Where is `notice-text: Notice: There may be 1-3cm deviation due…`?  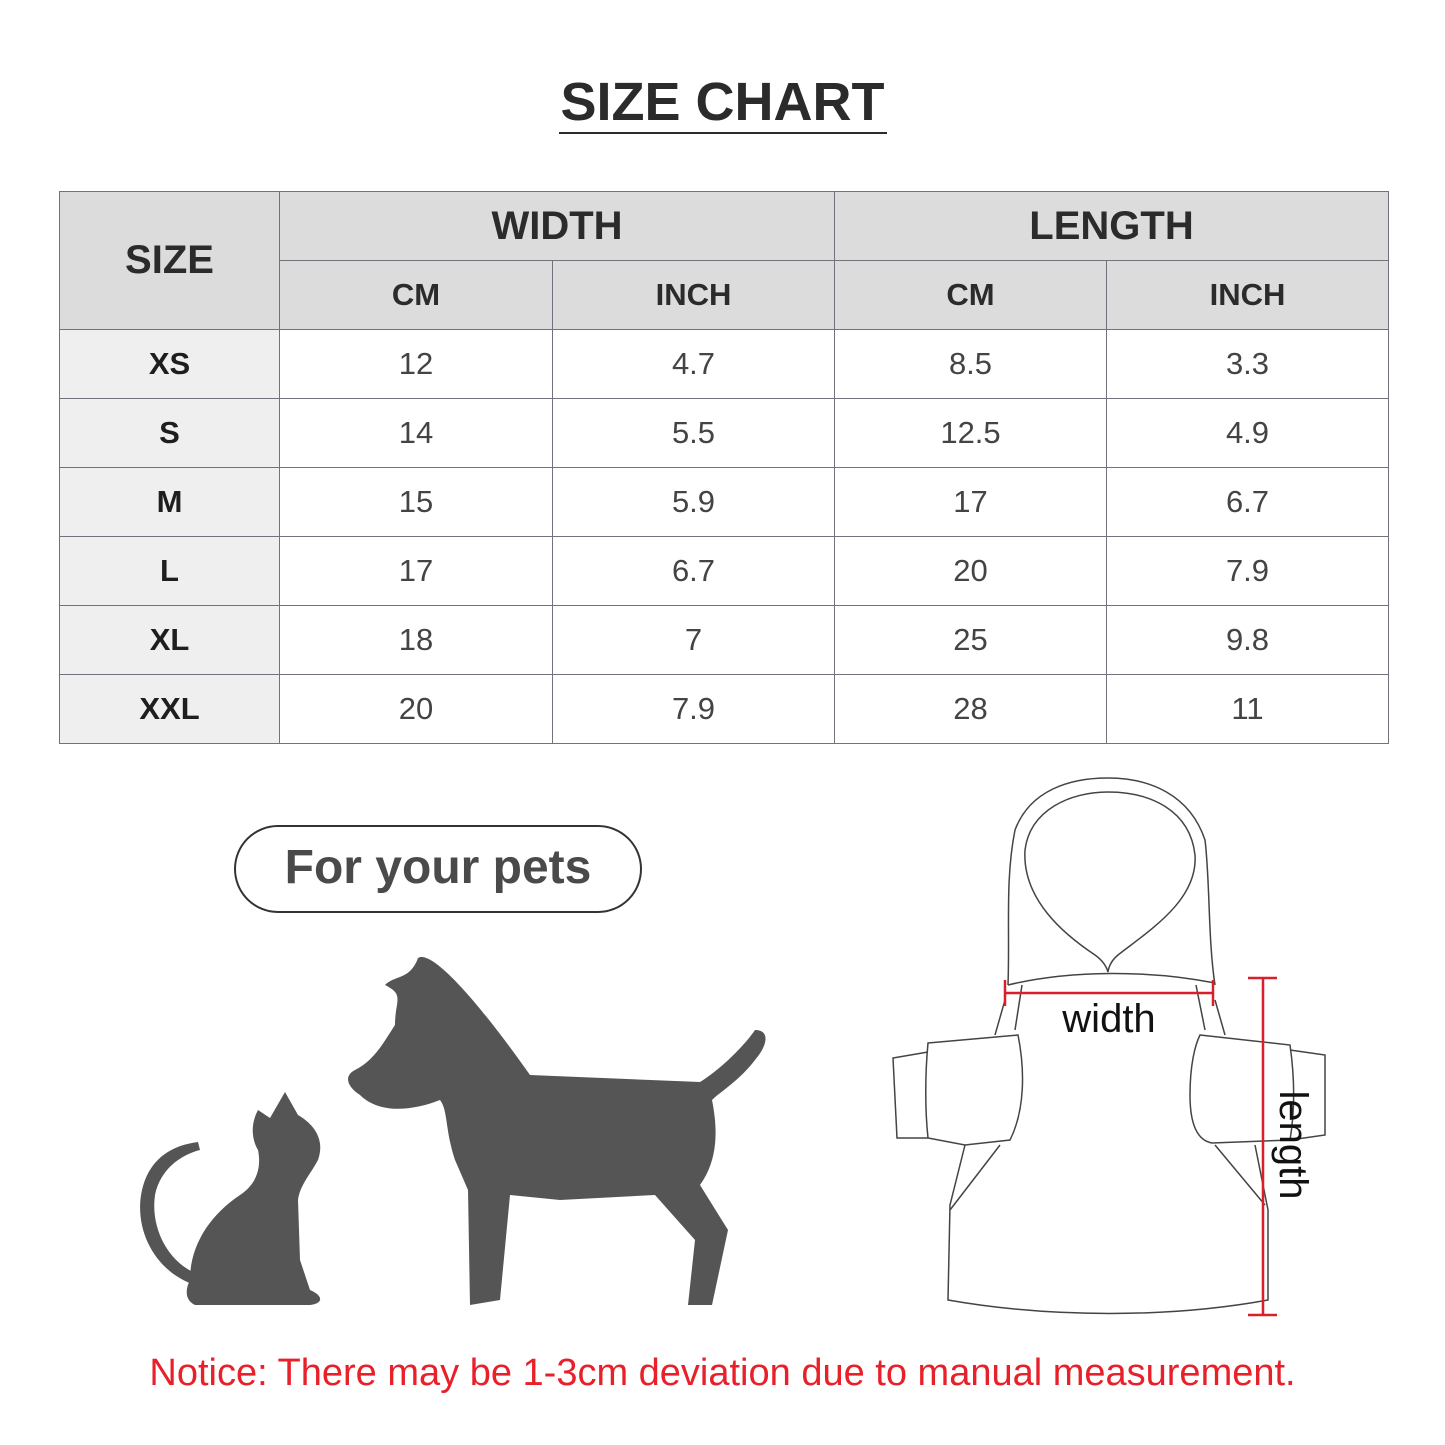 notice-text: Notice: There may be 1-3cm deviation due… is located at coordinates (722, 1373).